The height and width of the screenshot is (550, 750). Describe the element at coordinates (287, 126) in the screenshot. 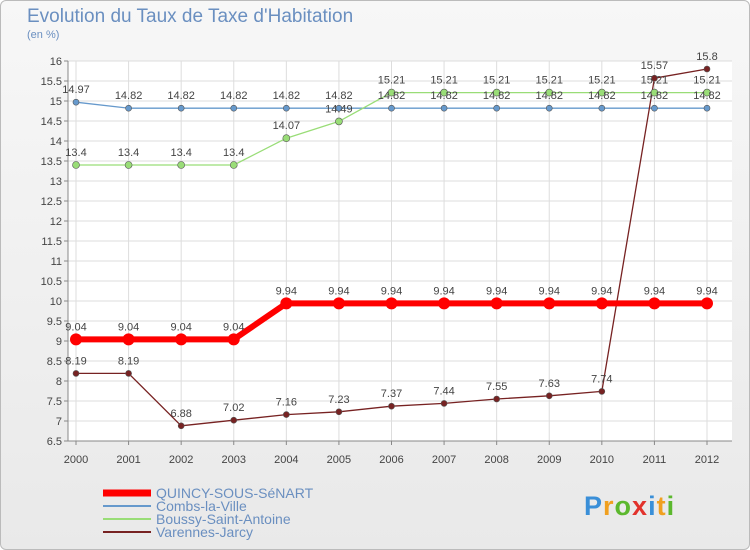

I see `data-label-2: 14.07` at that location.